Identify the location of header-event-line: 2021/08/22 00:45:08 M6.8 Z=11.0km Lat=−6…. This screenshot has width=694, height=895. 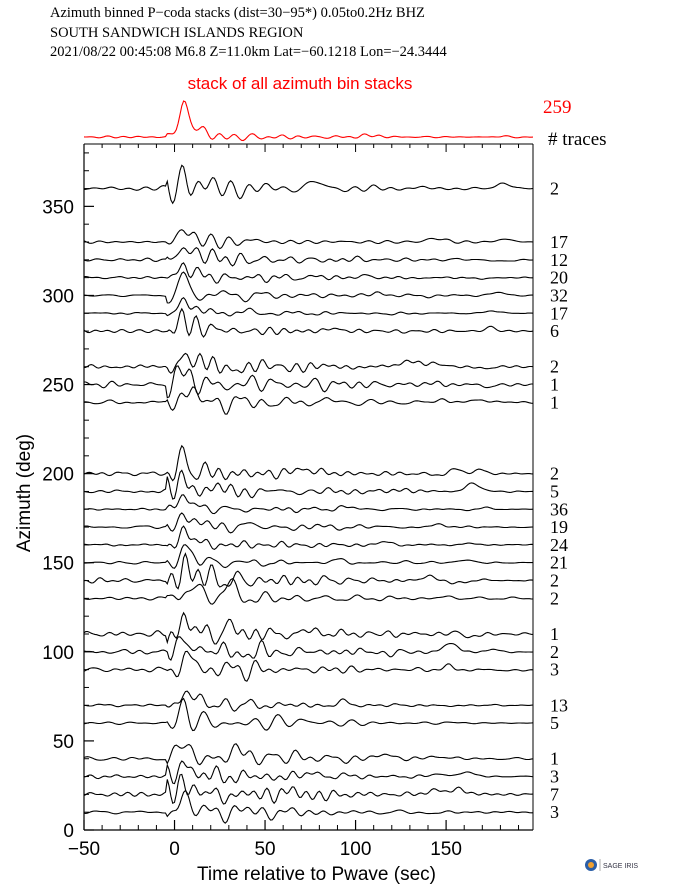
(248, 52).